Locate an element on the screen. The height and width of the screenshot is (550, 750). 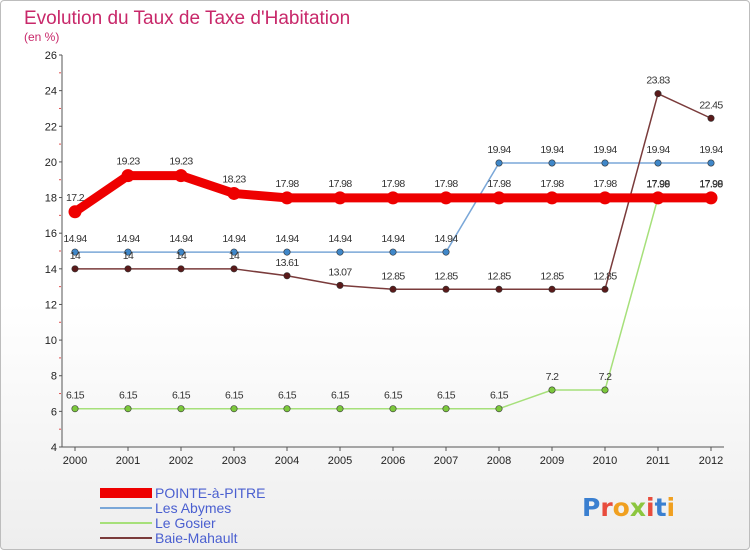
y-tick-label: 22 is located at coordinates (51, 127).